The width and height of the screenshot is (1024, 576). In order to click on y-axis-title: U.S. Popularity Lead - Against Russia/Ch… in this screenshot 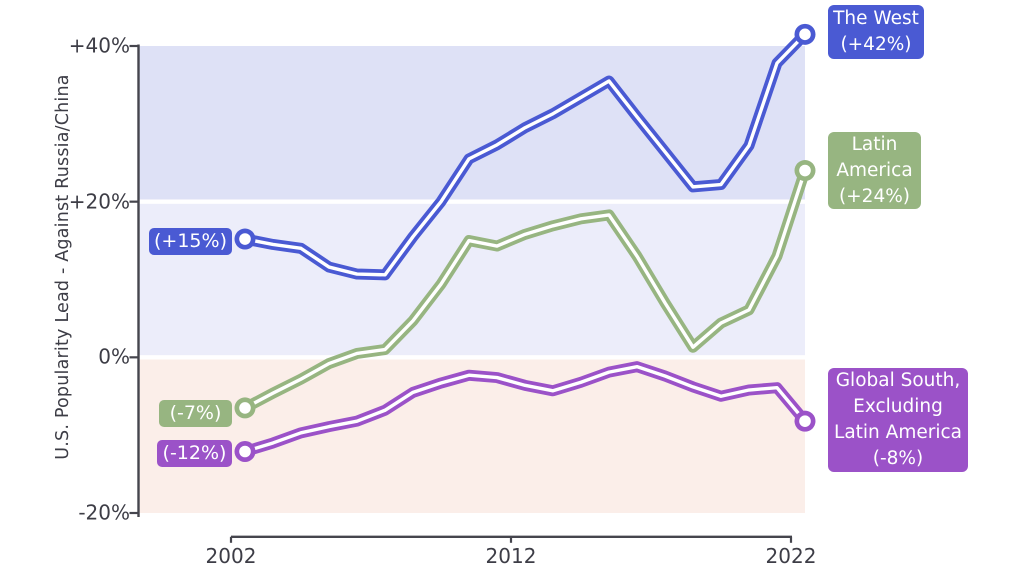, I will do `click(63, 267)`.